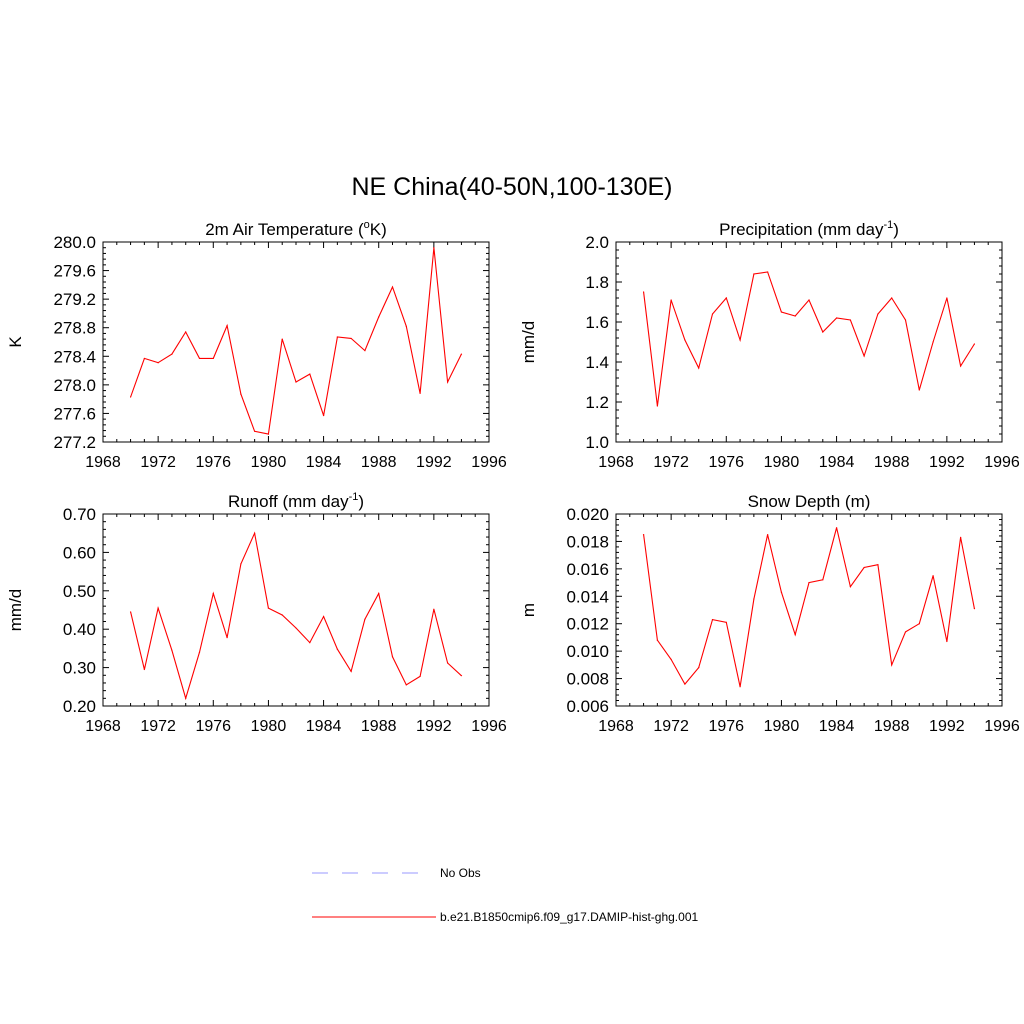 The image size is (1024, 1024). Describe the element at coordinates (597, 402) in the screenshot. I see `y-tick-label: 1.2` at that location.